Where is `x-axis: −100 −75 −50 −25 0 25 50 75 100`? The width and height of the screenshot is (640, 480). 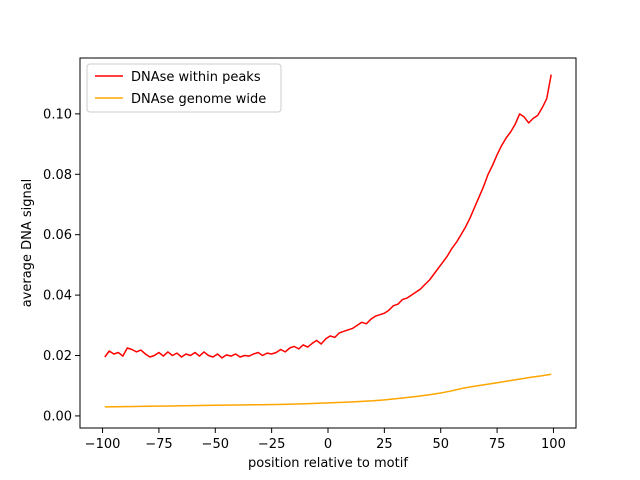
x-axis: −100 −75 −50 −25 0 25 50 75 100 is located at coordinates (325, 440).